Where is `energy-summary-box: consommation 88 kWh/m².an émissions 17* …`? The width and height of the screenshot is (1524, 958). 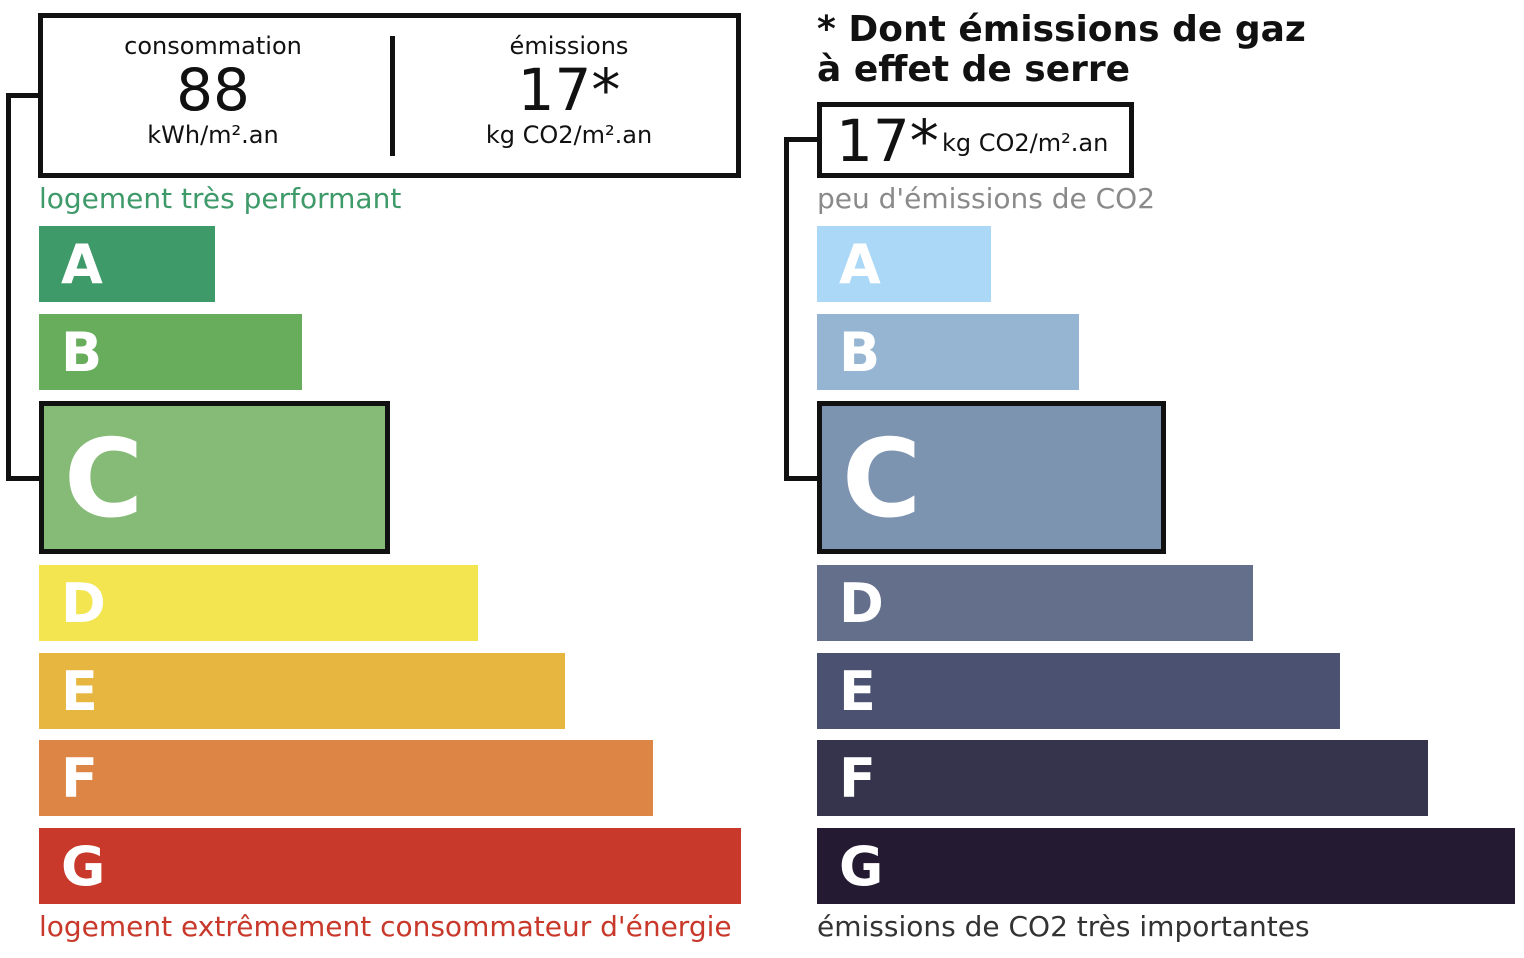
energy-summary-box: consommation 88 kWh/m².an émissions 17* … is located at coordinates (389, 95).